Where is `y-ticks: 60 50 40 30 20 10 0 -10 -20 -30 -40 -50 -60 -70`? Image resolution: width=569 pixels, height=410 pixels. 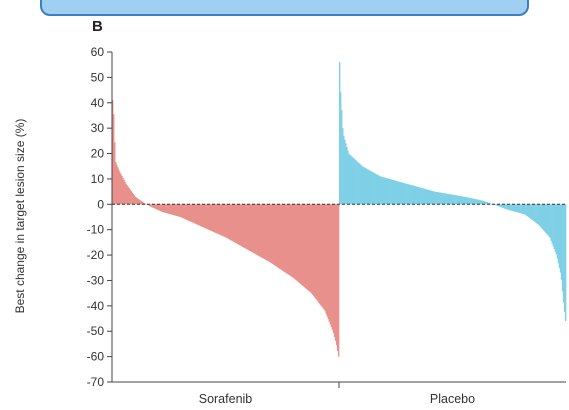 y-ticks: 60 50 40 30 20 10 0 -10 -20 -30 -40 -50 -60 -70 is located at coordinates (99, 217).